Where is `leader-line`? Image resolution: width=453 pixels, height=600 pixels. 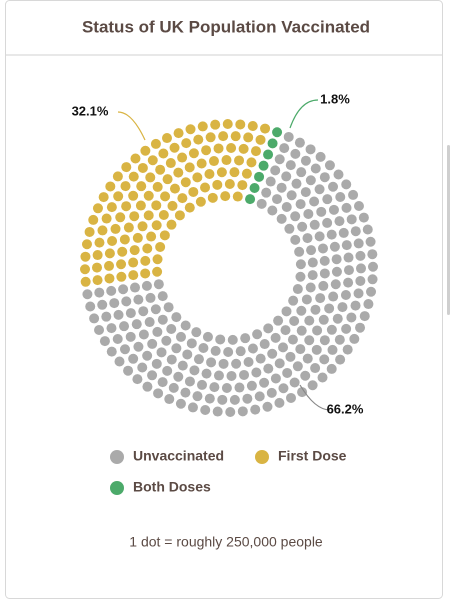
leader-line is located at coordinates (304, 114).